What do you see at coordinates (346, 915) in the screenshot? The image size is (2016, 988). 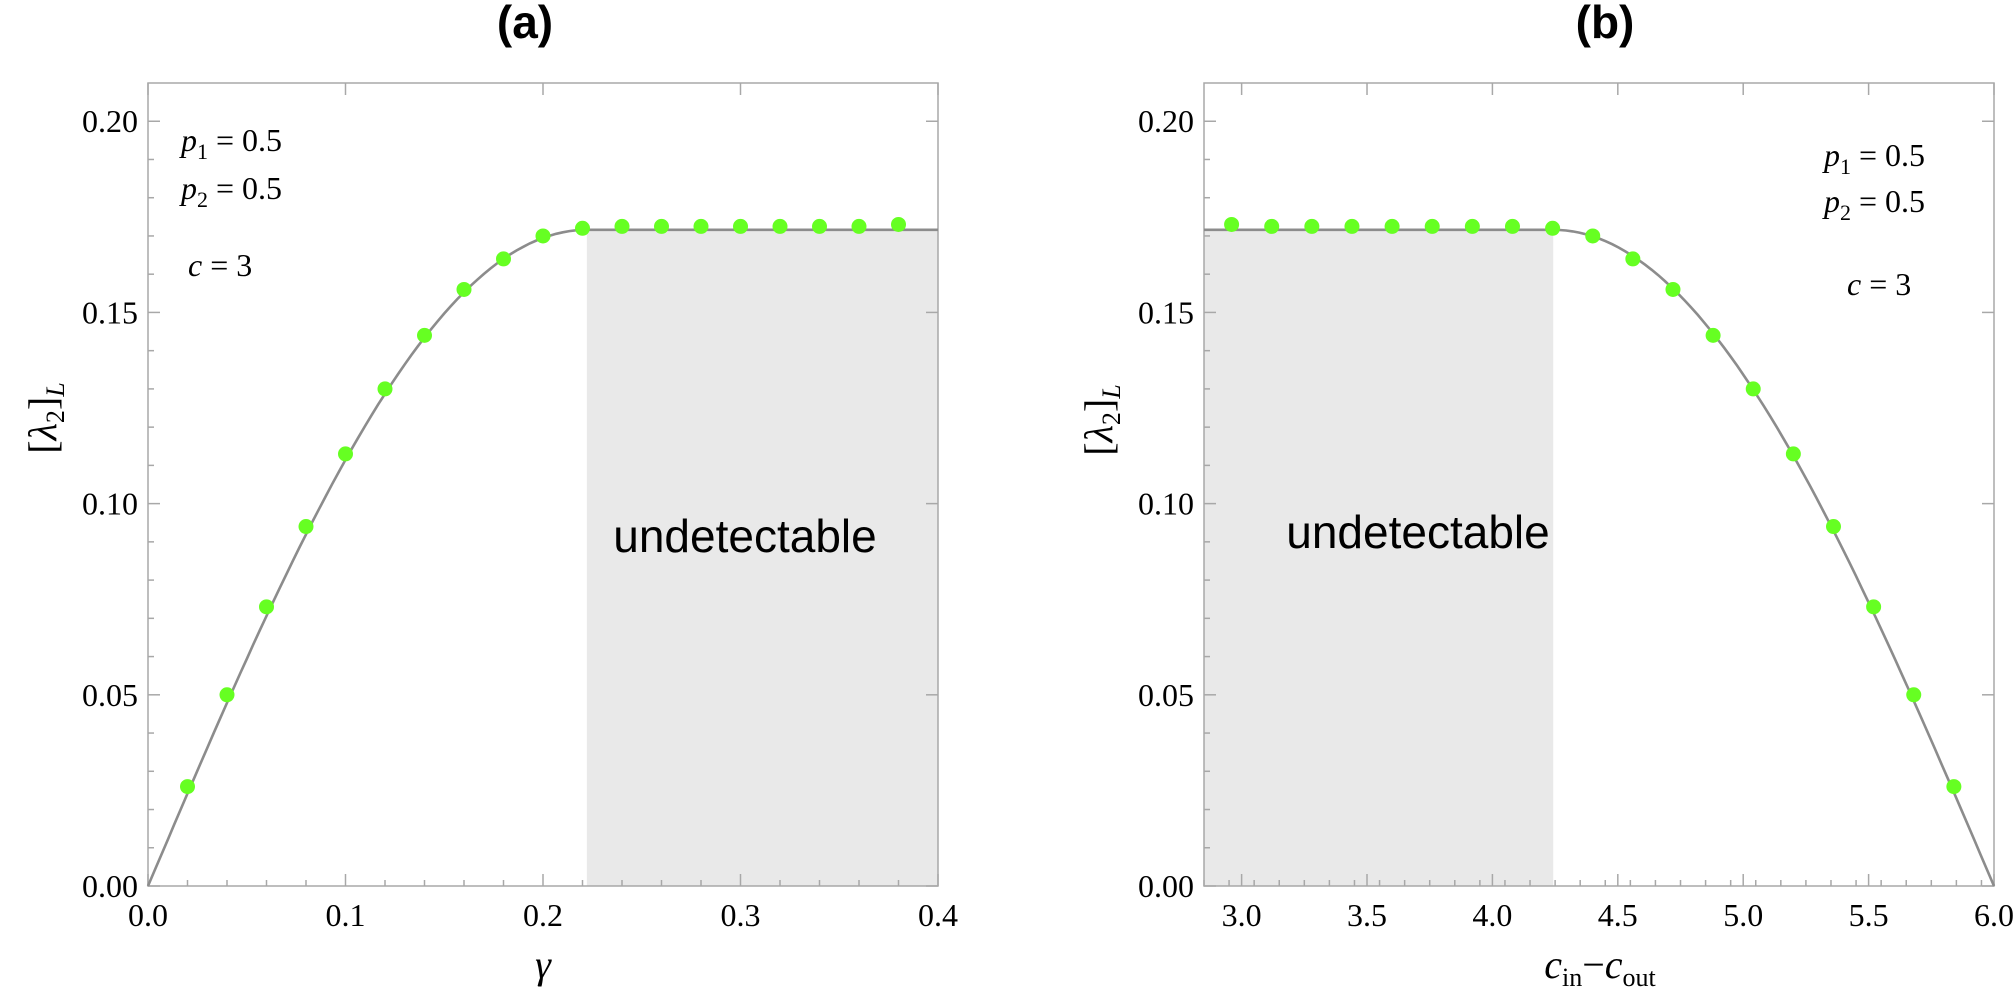 I see `x-tick-label: 0.1` at bounding box center [346, 915].